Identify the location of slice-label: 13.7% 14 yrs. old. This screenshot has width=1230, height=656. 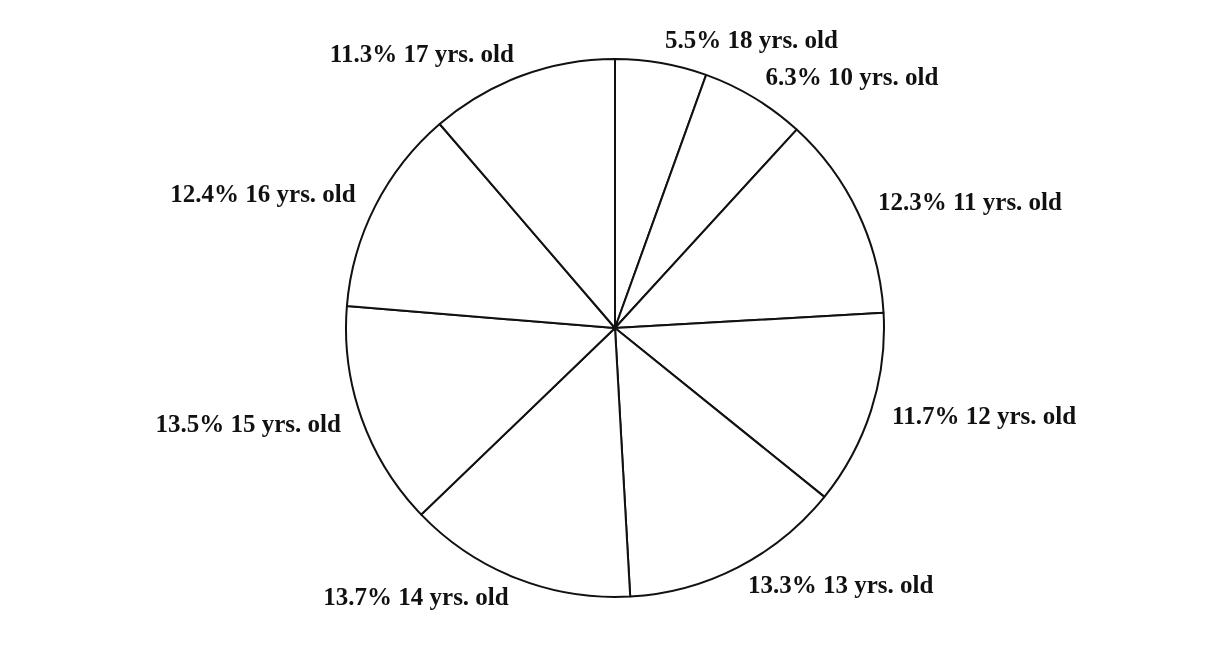
(416, 597).